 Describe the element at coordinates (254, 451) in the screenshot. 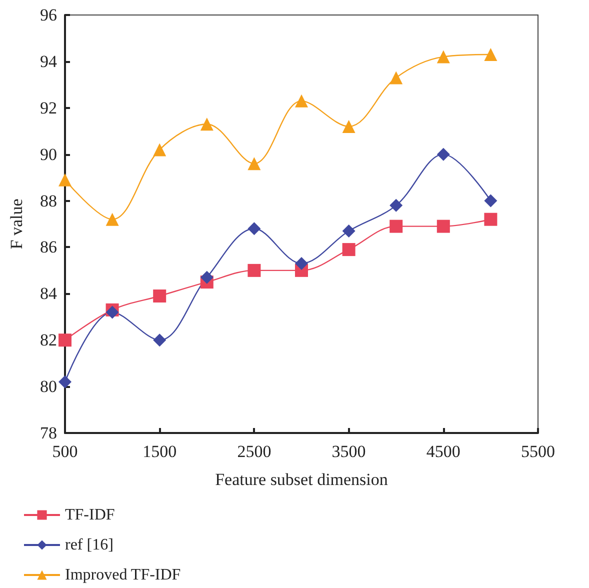

I see `x-tick-label: 2500` at that location.